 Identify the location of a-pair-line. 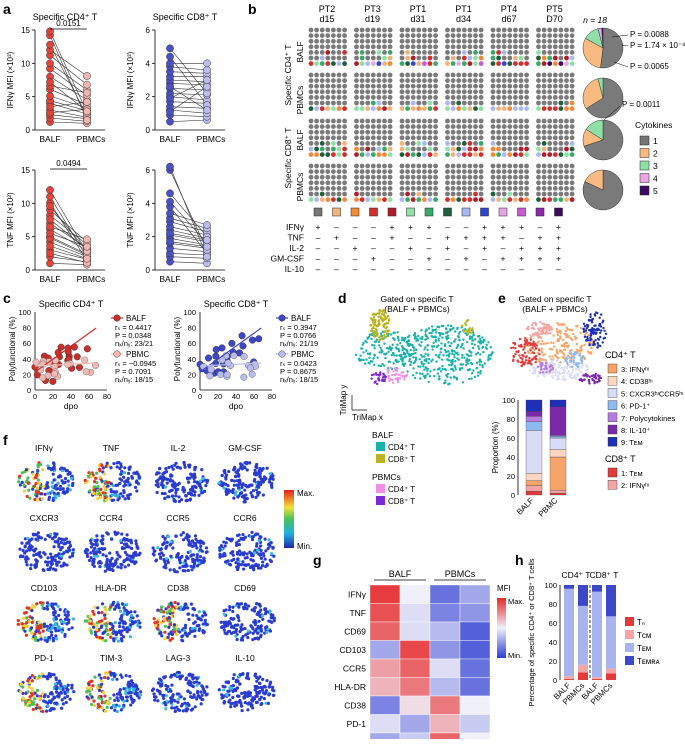
(188, 70).